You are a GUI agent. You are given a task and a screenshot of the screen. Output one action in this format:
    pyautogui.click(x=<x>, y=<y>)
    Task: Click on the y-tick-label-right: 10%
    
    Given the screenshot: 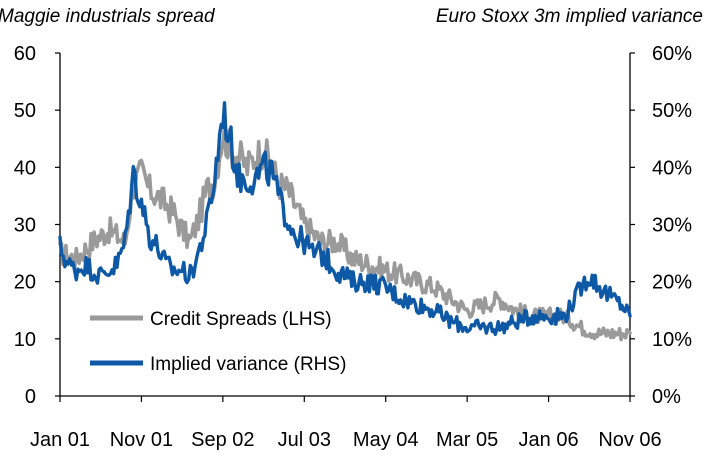 What is the action you would take?
    pyautogui.click(x=672, y=340)
    